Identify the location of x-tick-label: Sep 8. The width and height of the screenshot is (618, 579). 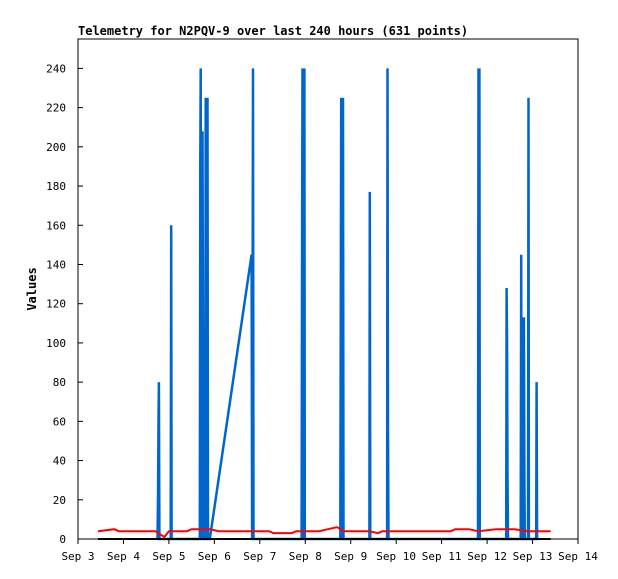
(305, 556).